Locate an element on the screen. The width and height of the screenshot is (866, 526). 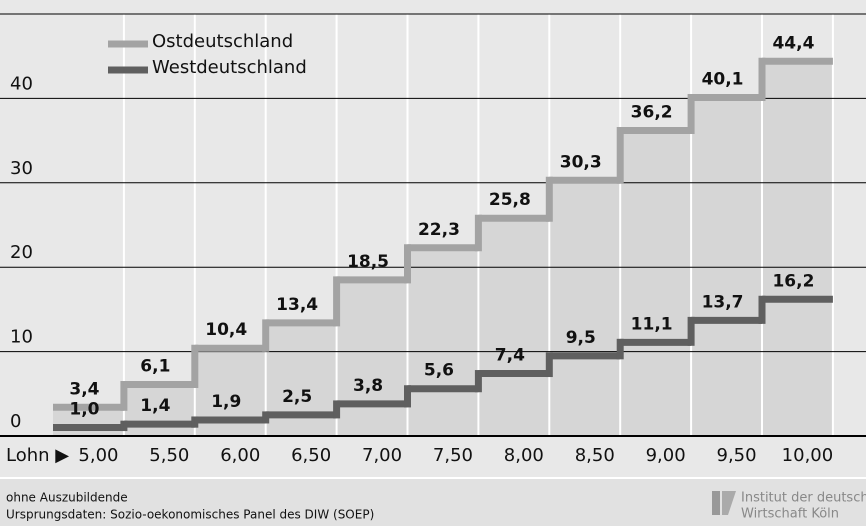
x-tick-label: 6,00 is located at coordinates (240, 455).